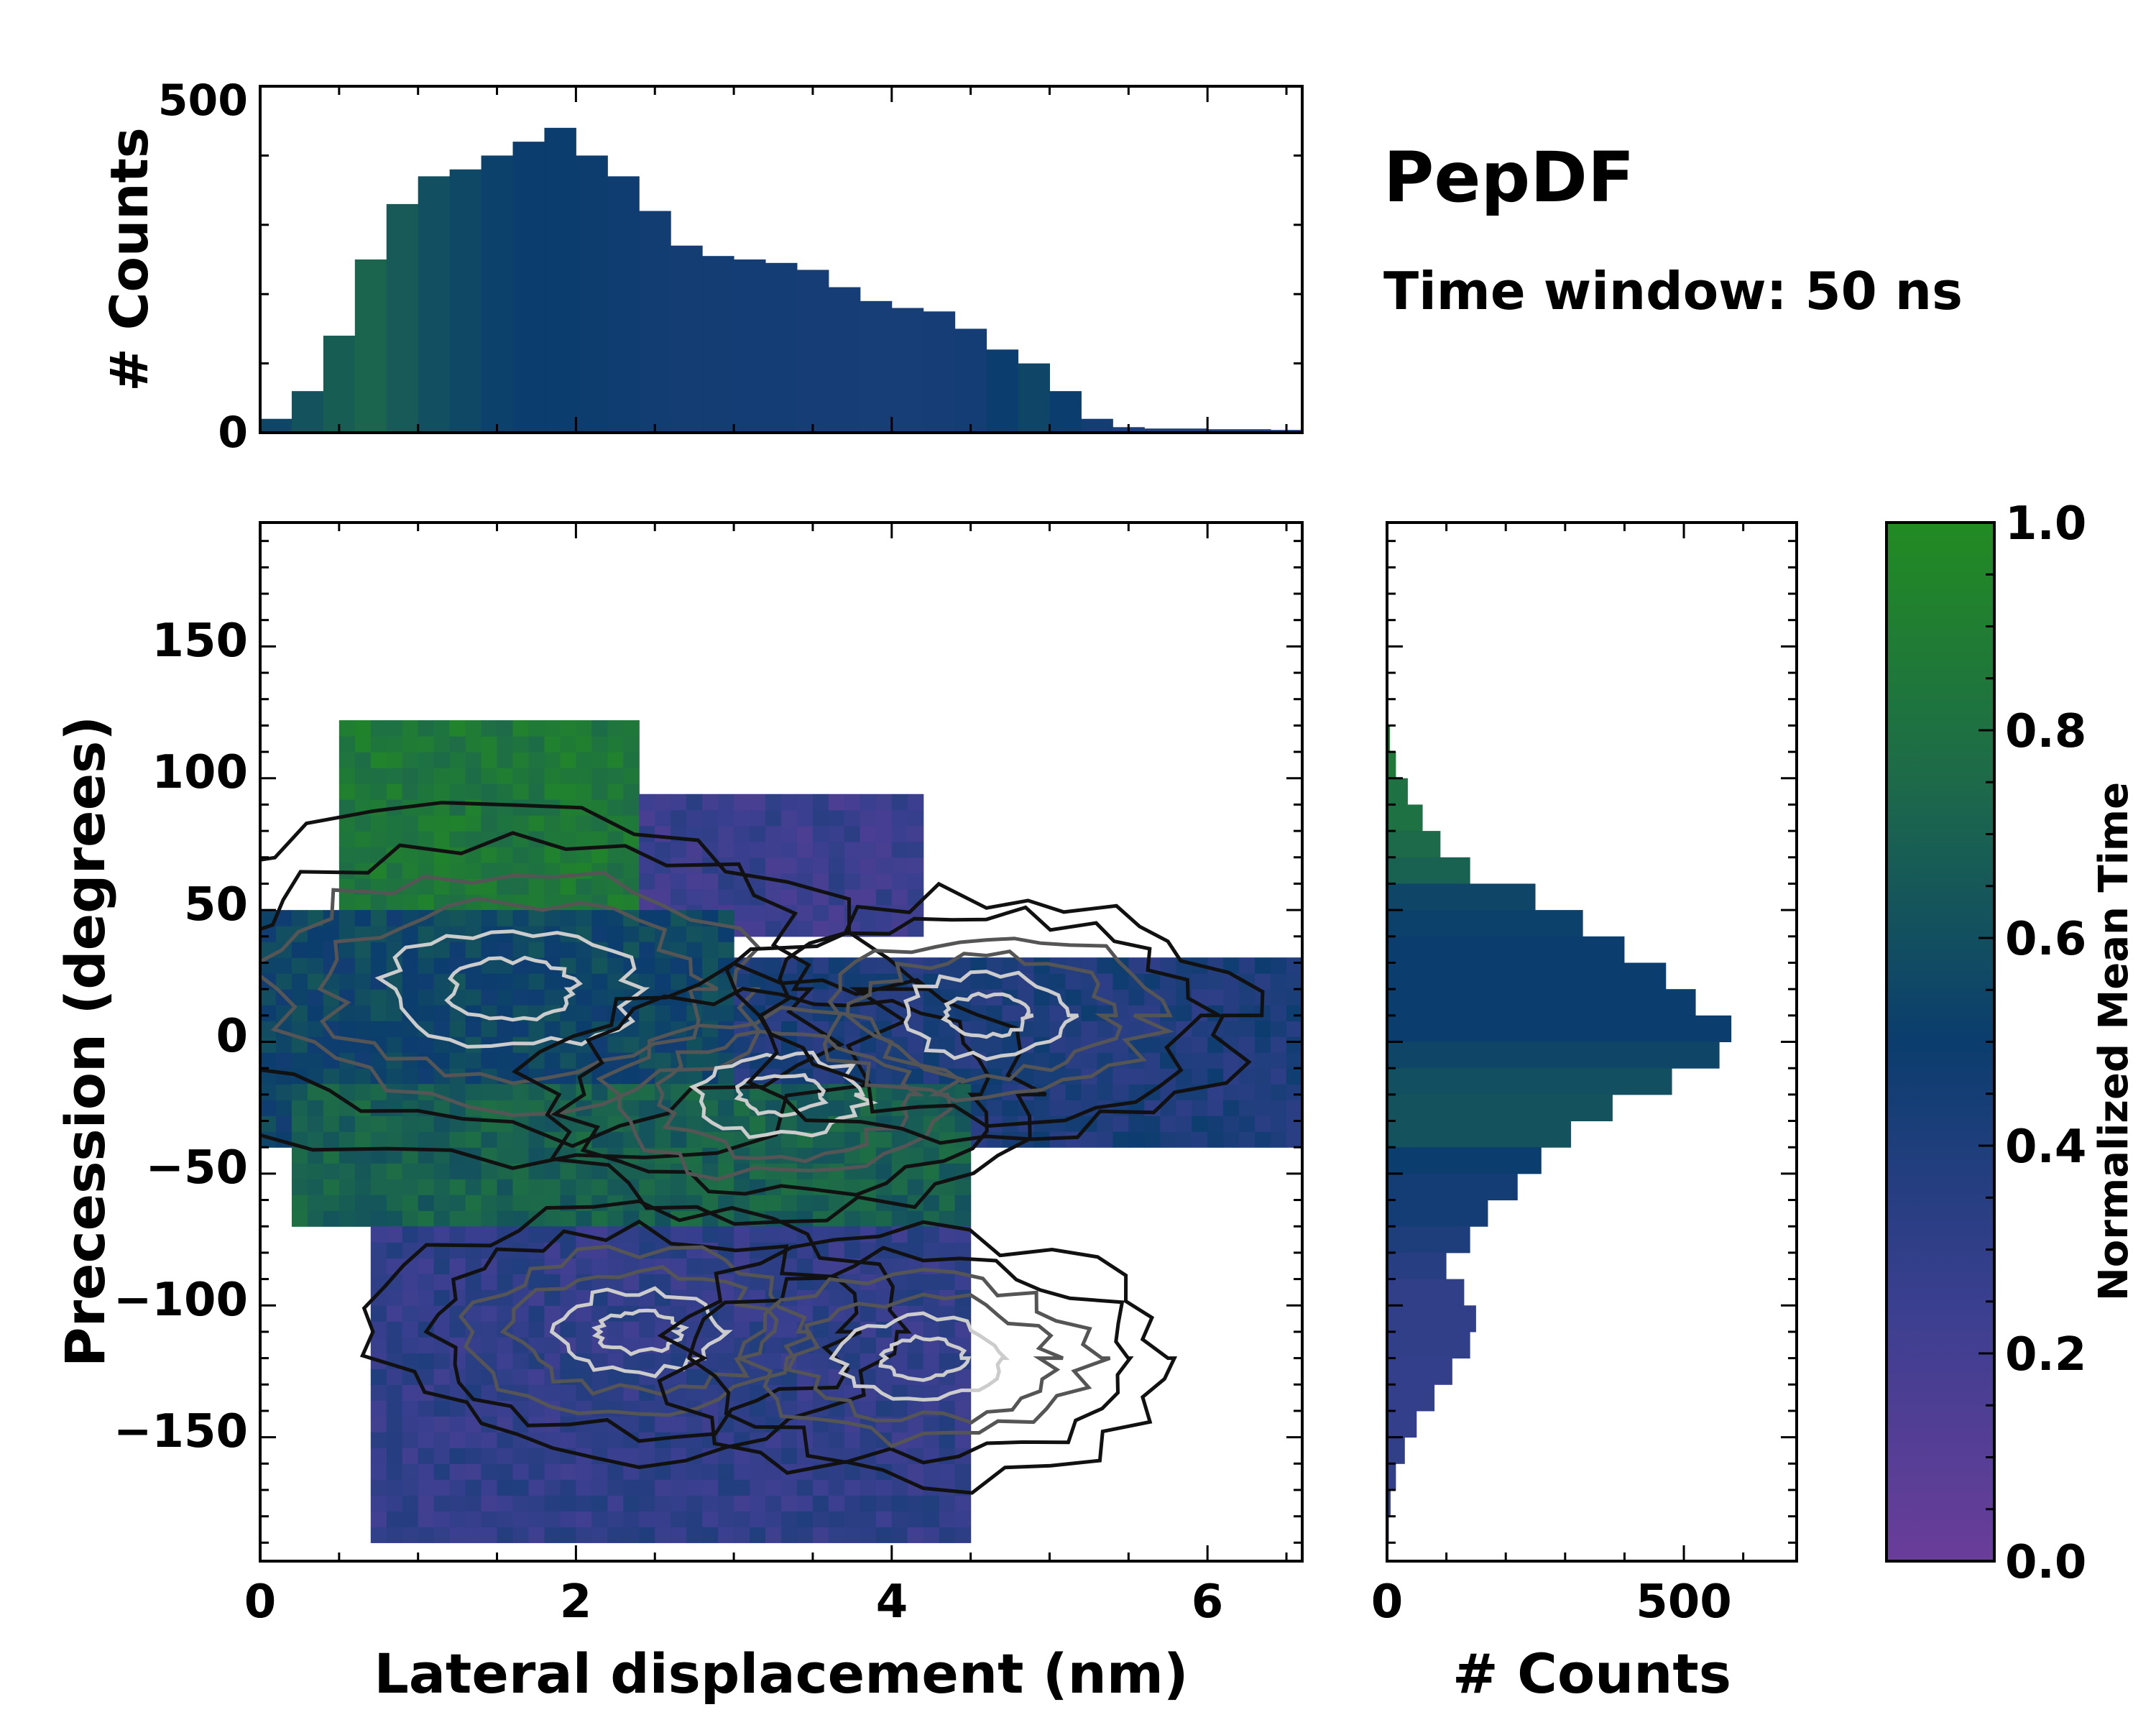 The width and height of the screenshot is (2156, 1725). I want to click on colorbar-tick-label-0.2: 0.2, so click(2045, 1354).